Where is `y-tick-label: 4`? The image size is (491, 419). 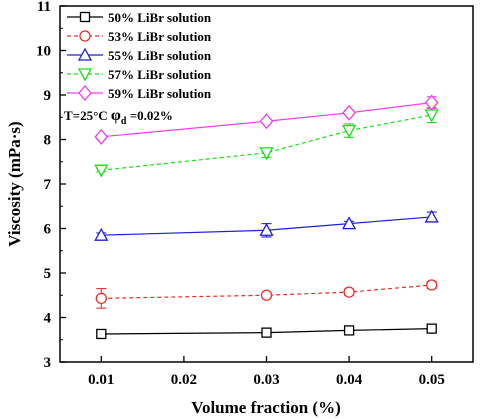
y-tick-label: 4 is located at coordinates (48, 319).